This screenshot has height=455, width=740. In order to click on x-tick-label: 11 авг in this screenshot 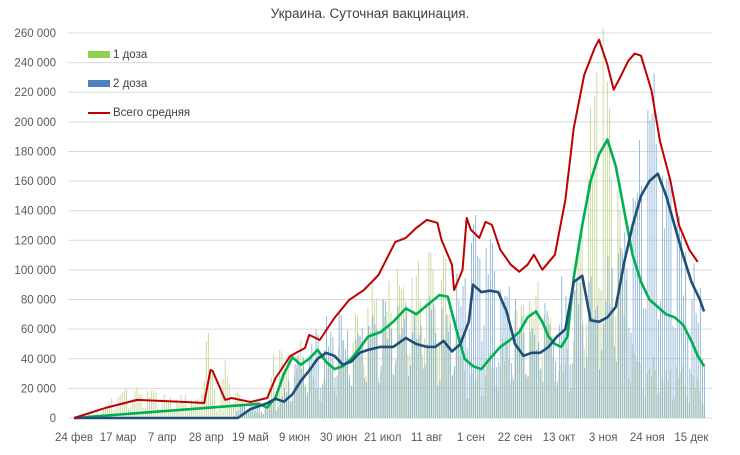, I will do `click(427, 438)`.